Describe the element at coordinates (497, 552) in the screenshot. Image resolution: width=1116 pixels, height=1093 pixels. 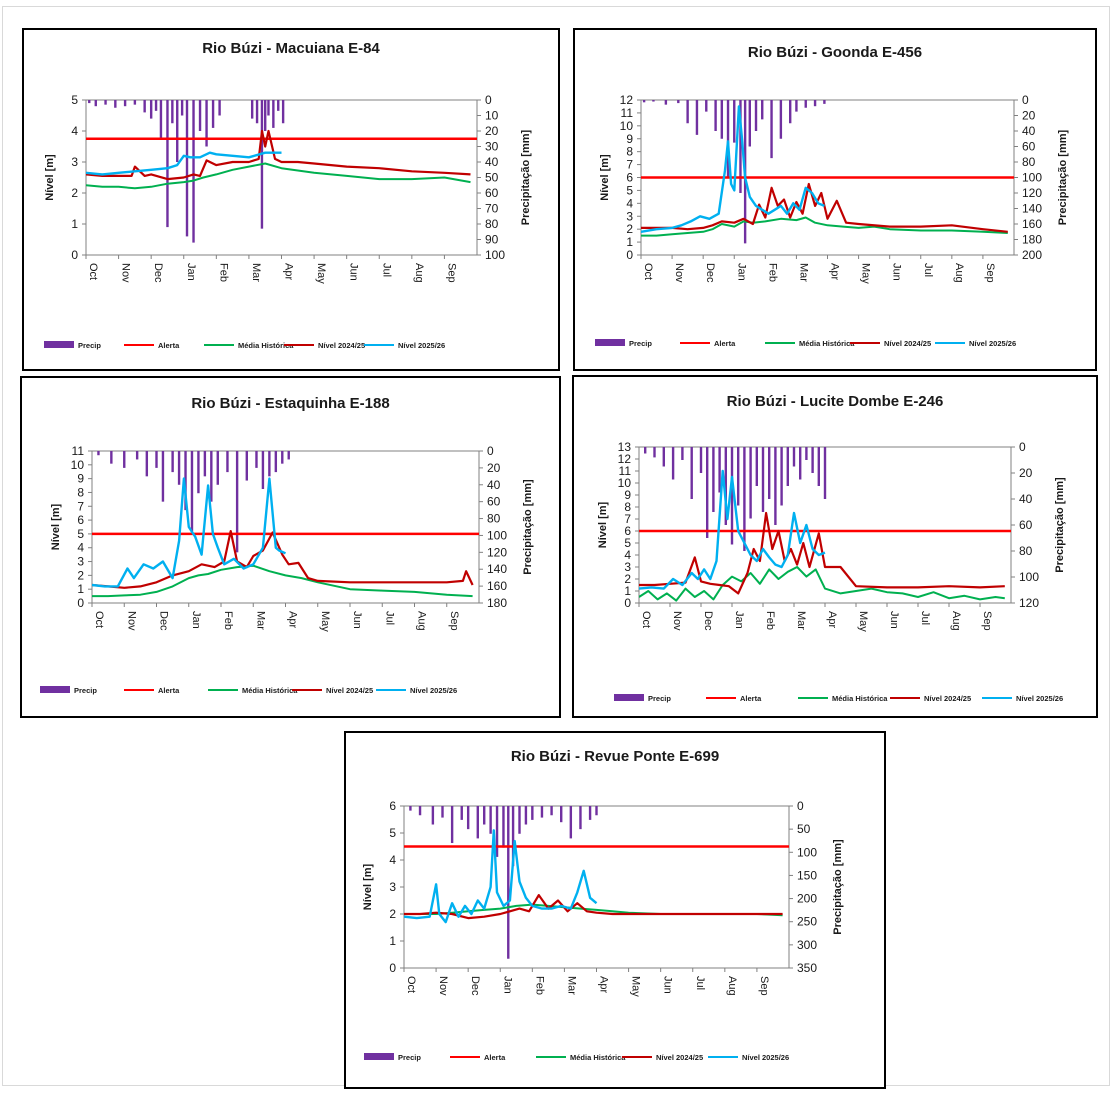
I see `y2-tick-label: 120` at that location.